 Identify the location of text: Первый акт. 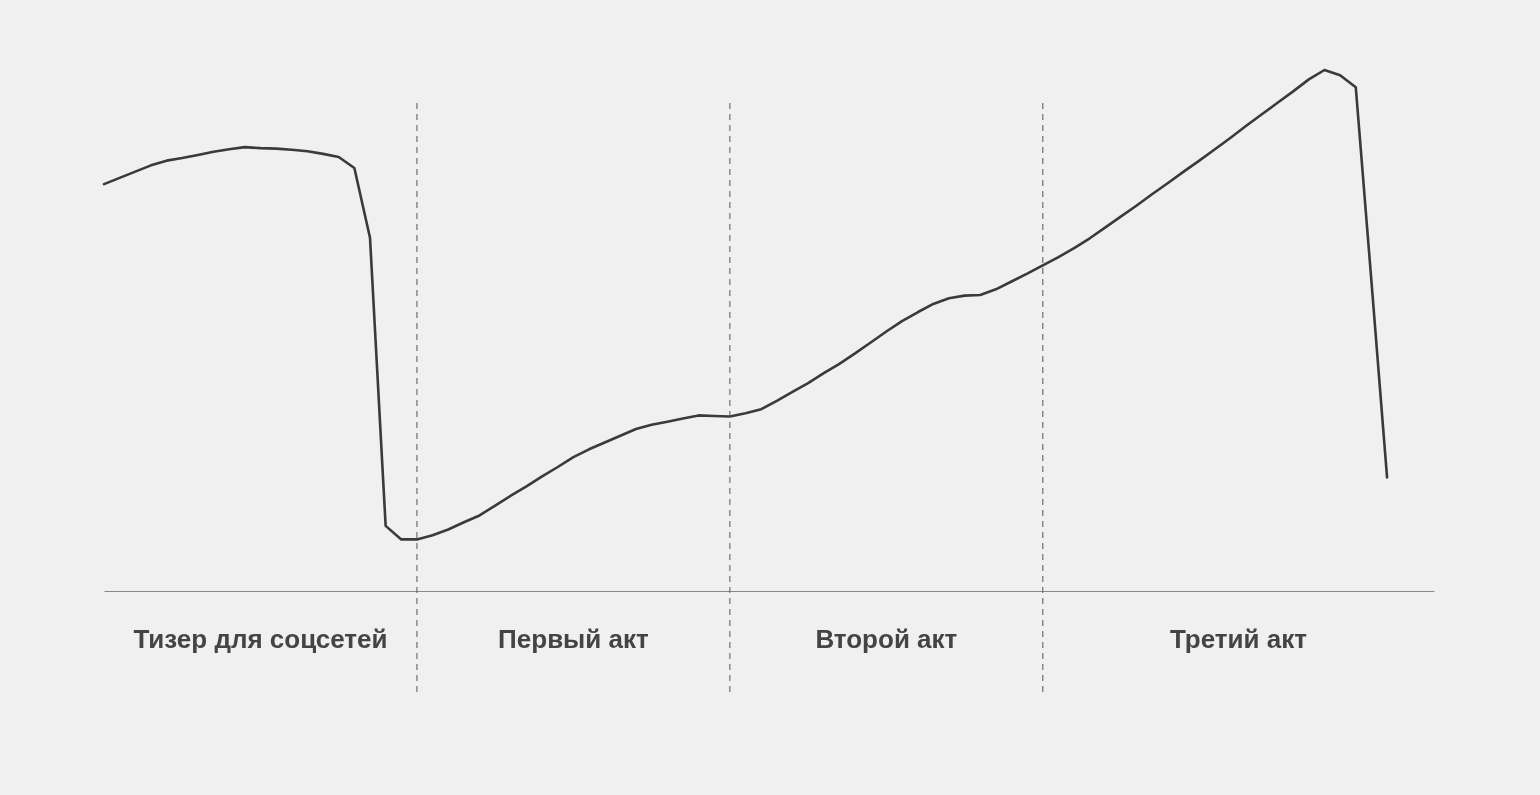
(573, 639).